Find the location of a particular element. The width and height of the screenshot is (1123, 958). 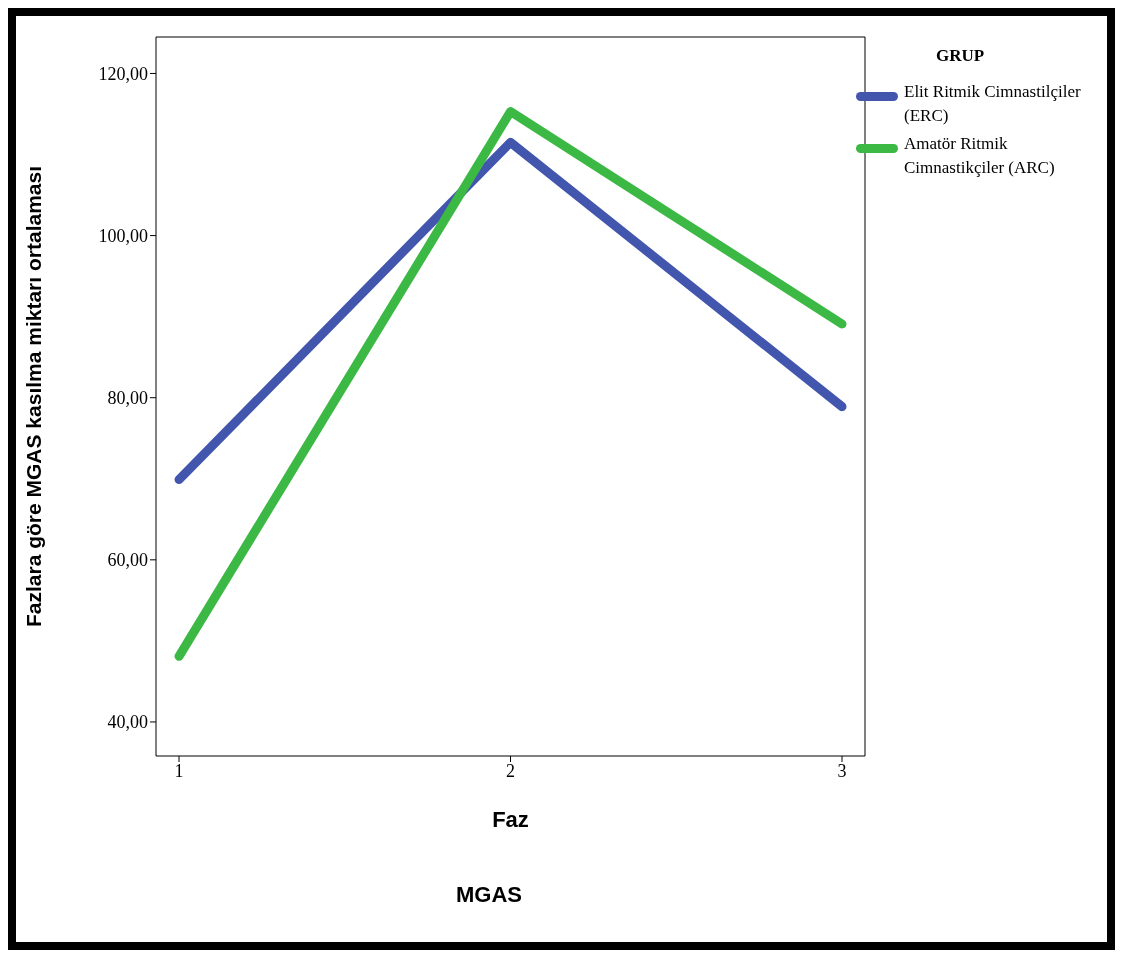

x-axis-title: Faz is located at coordinates (510, 819).